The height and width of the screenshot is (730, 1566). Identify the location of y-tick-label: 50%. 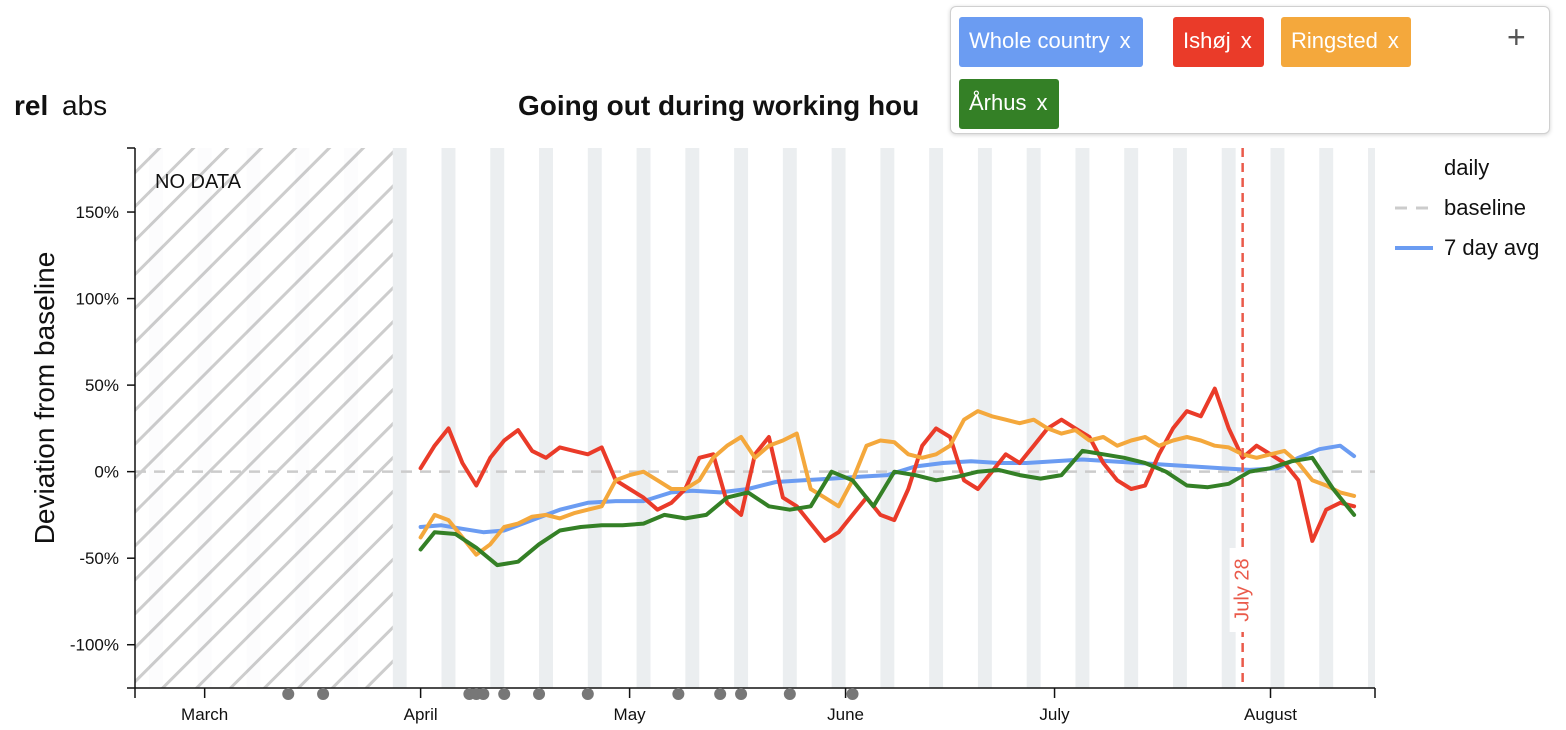
(102, 385).